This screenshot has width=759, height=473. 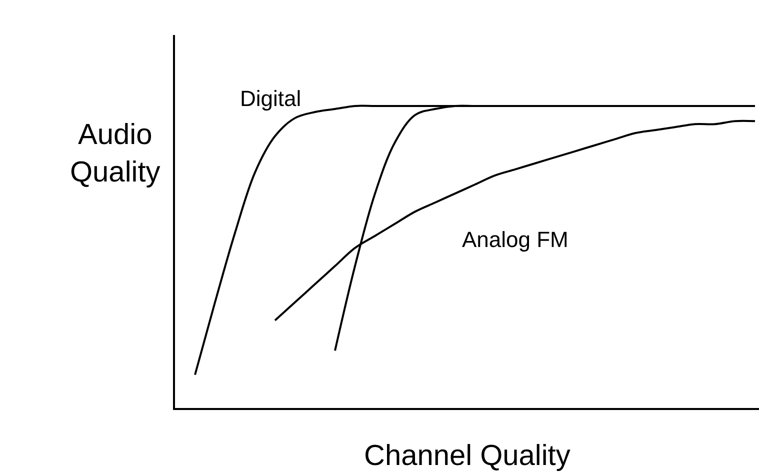 I want to click on series-label: Digital, so click(x=271, y=98).